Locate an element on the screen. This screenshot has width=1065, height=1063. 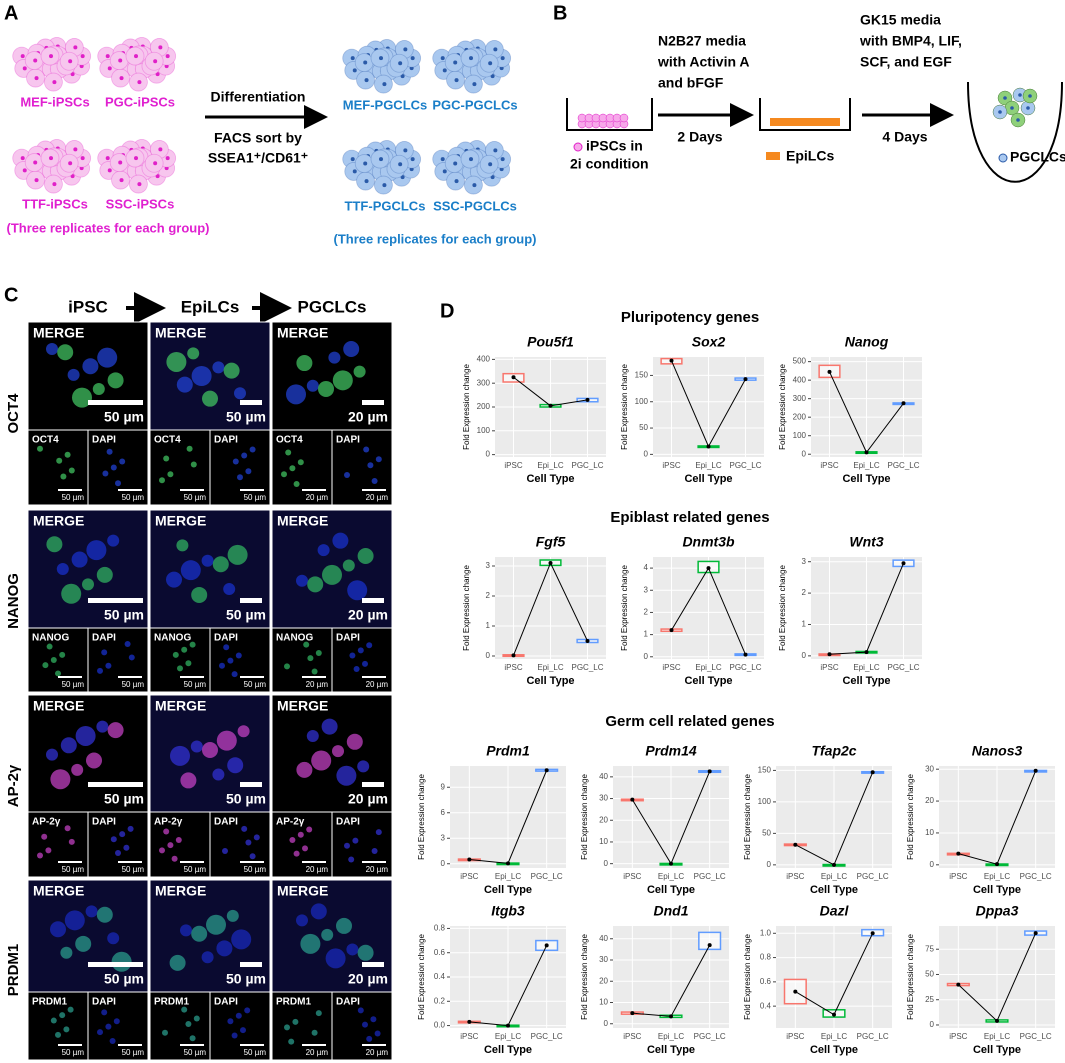
label: GK15 media is located at coordinates (900, 20).